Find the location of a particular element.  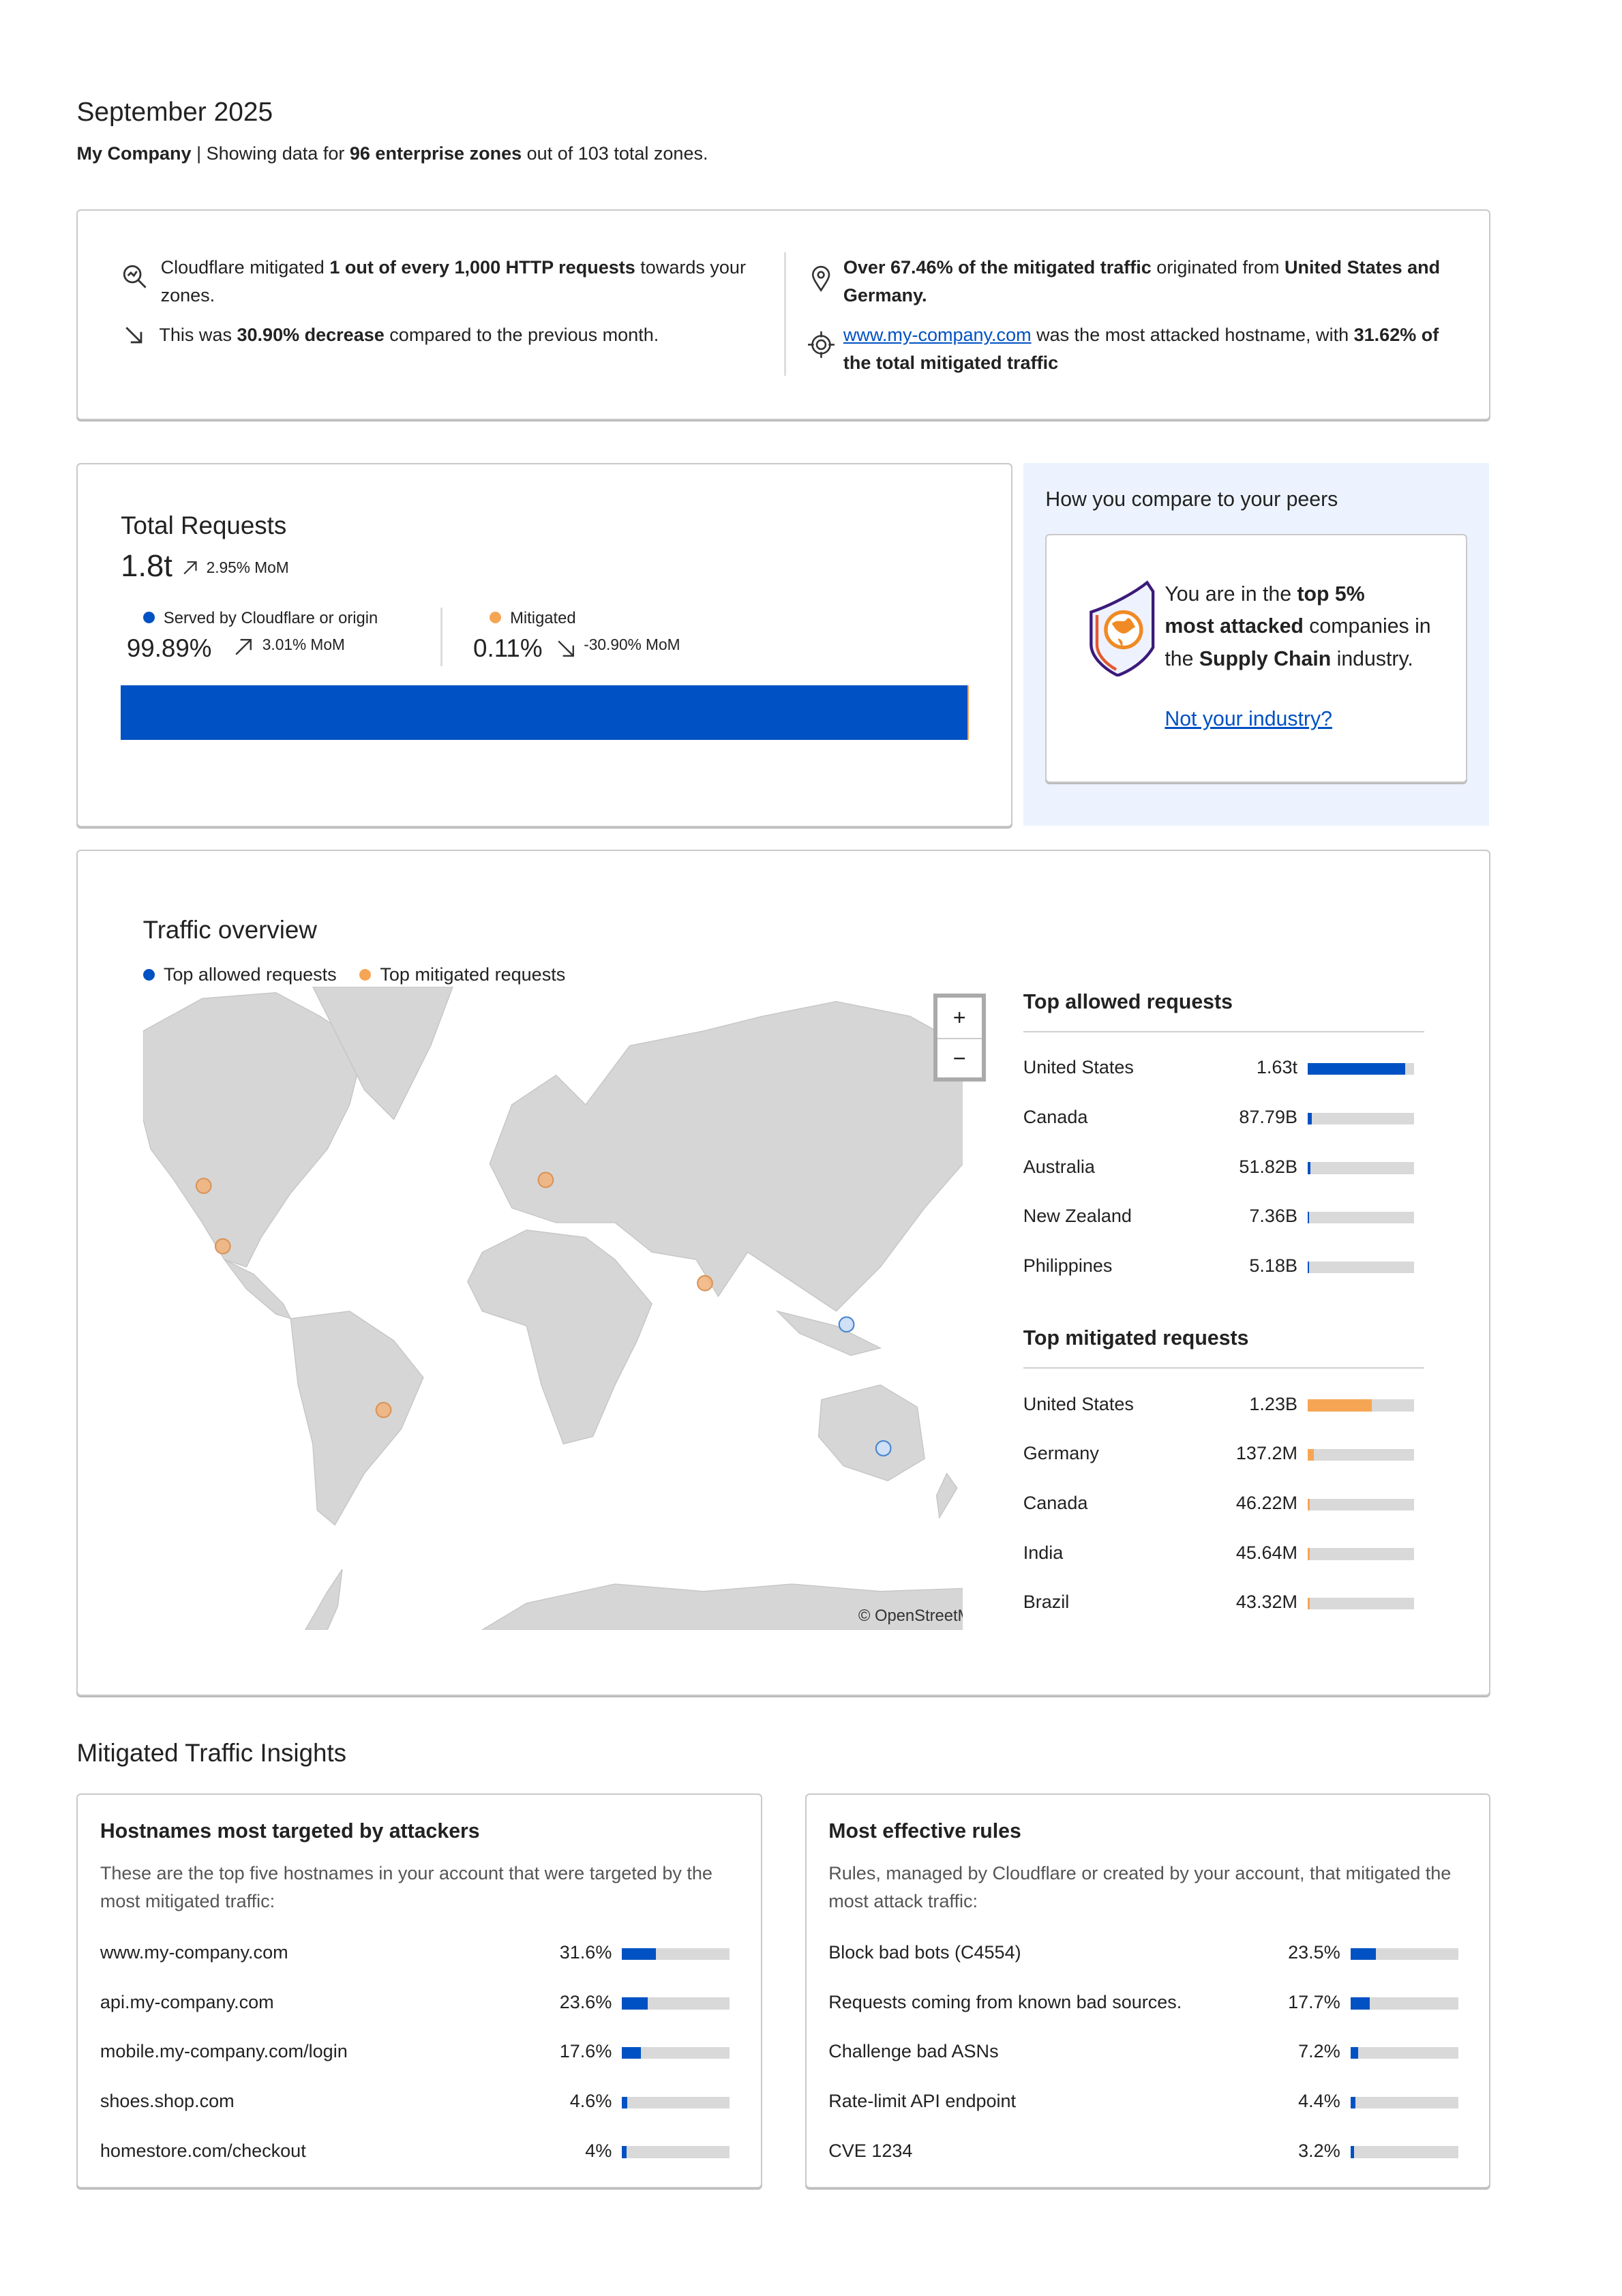

rule-row-value: 7.2% is located at coordinates (1319, 2051).